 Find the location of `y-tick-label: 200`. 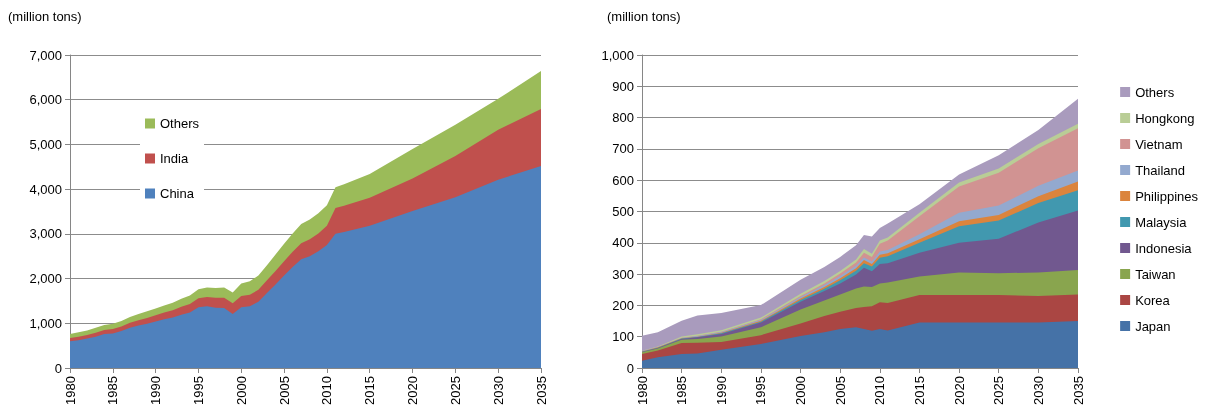

y-tick-label: 200 is located at coordinates (623, 305).